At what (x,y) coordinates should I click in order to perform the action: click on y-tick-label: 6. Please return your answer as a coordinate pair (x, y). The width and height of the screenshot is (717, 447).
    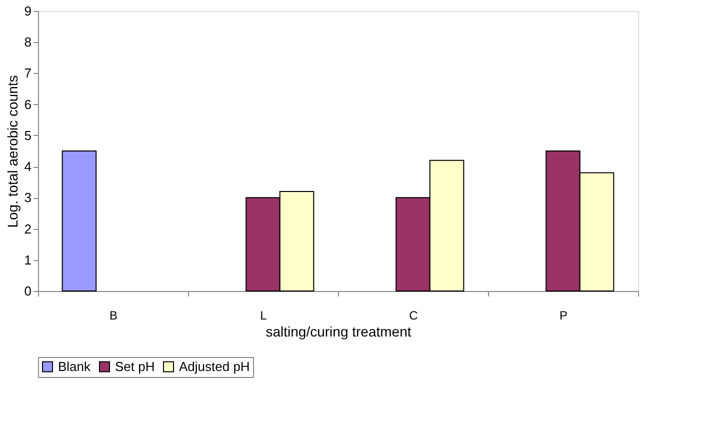
    Looking at the image, I should click on (28, 104).